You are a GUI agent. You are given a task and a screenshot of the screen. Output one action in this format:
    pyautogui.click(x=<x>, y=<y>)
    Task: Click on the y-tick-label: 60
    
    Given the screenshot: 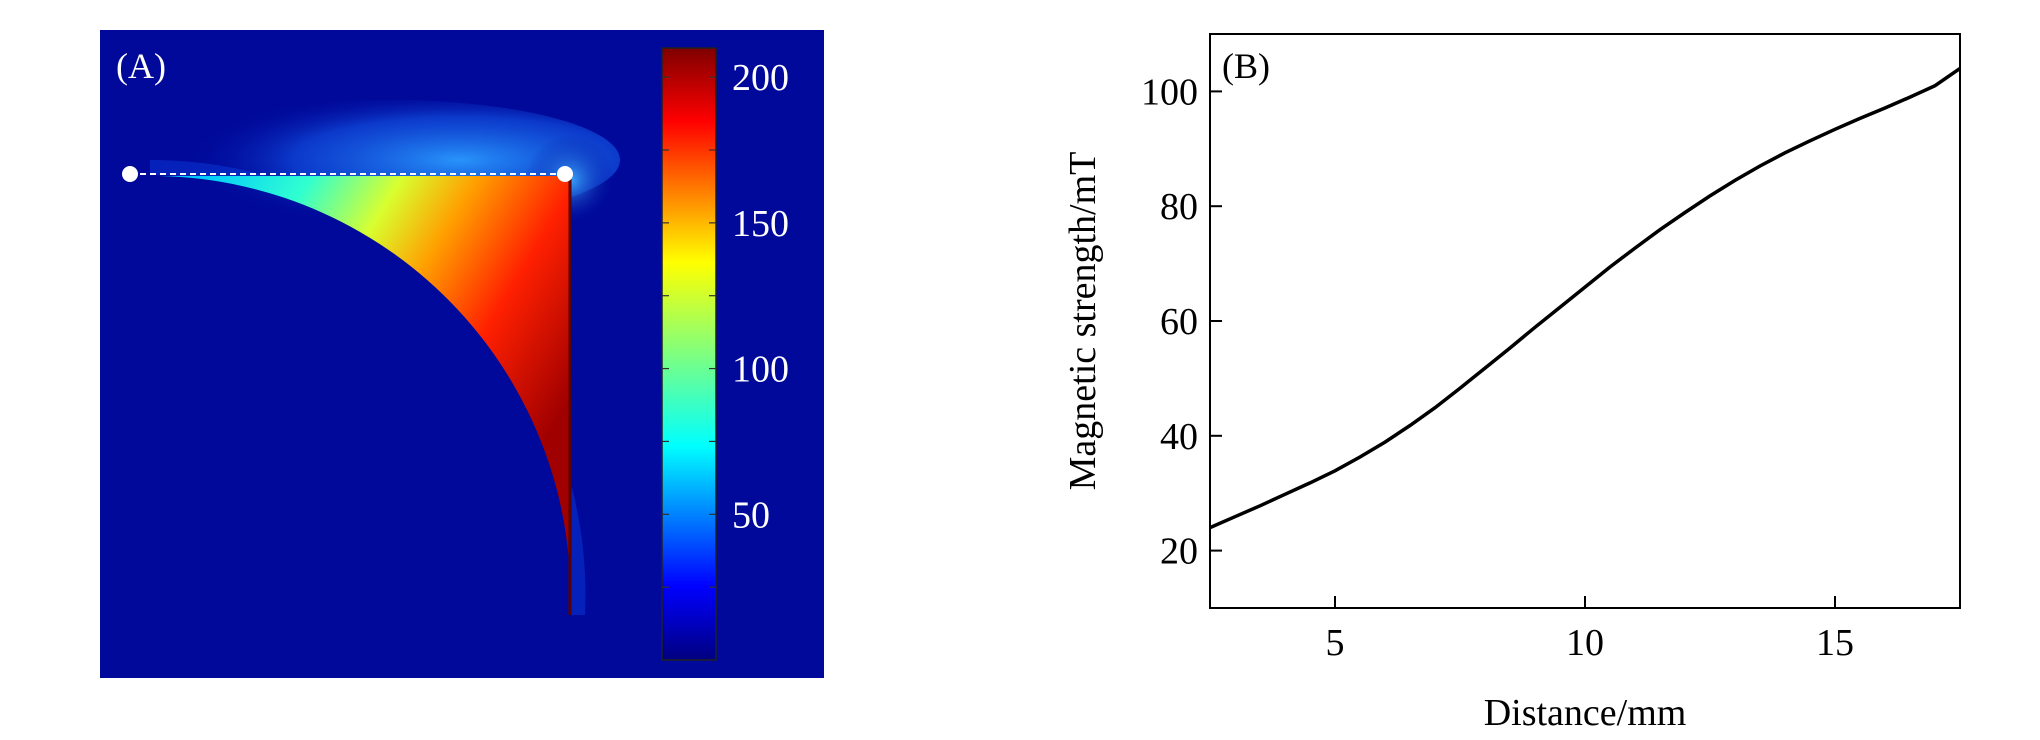 What is the action you would take?
    pyautogui.click(x=1179, y=322)
    